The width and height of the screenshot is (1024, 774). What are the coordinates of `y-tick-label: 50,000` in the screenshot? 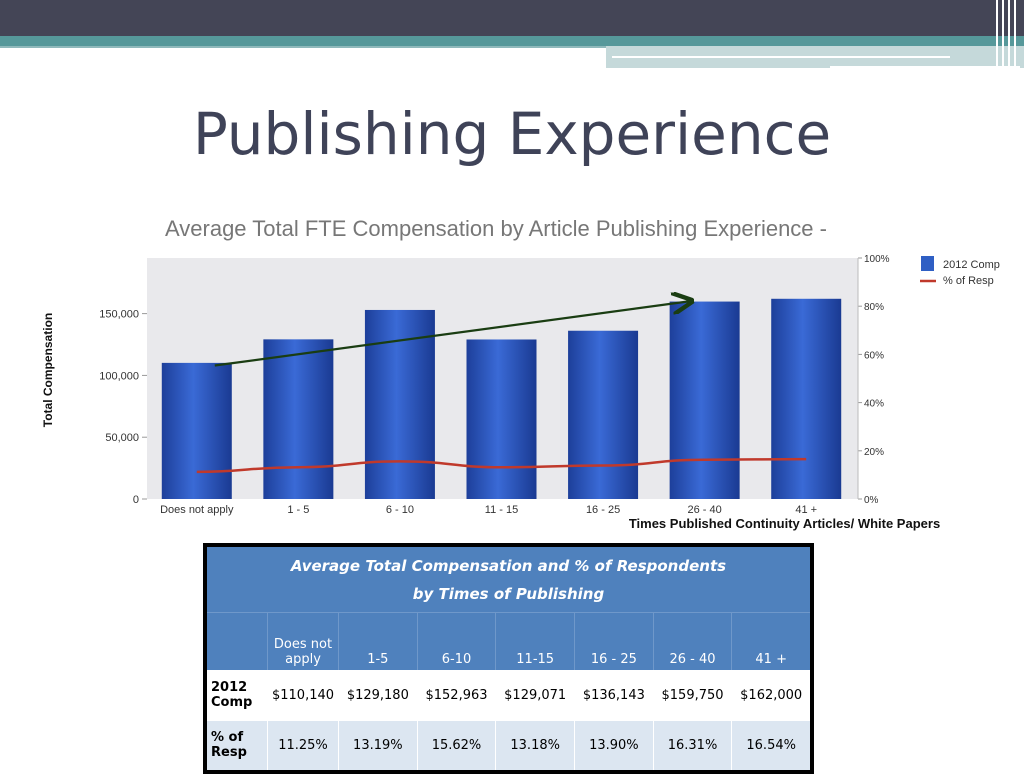 It's located at (122, 438).